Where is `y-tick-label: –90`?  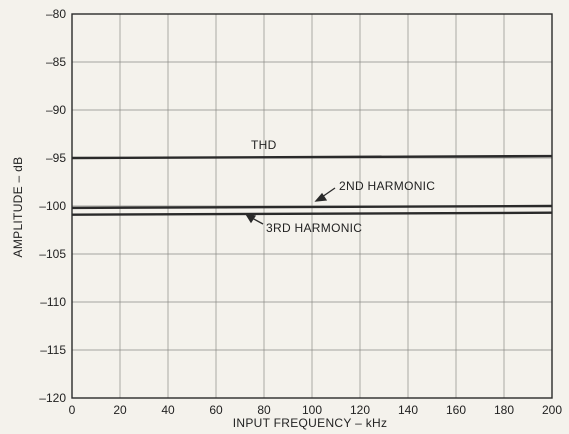 y-tick-label: –90 is located at coordinates (56, 110).